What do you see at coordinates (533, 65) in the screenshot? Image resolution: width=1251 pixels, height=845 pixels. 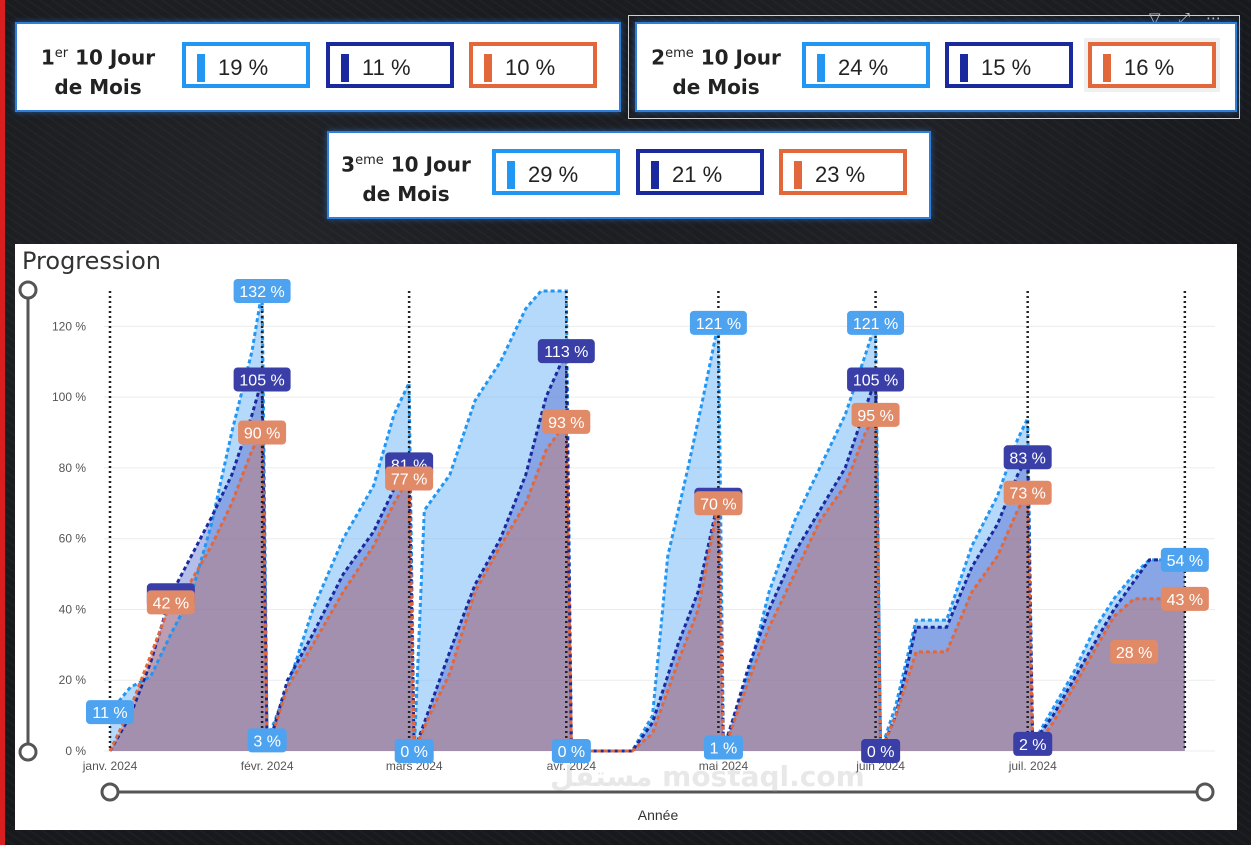 I see `kpi-value-orange: 10 %` at bounding box center [533, 65].